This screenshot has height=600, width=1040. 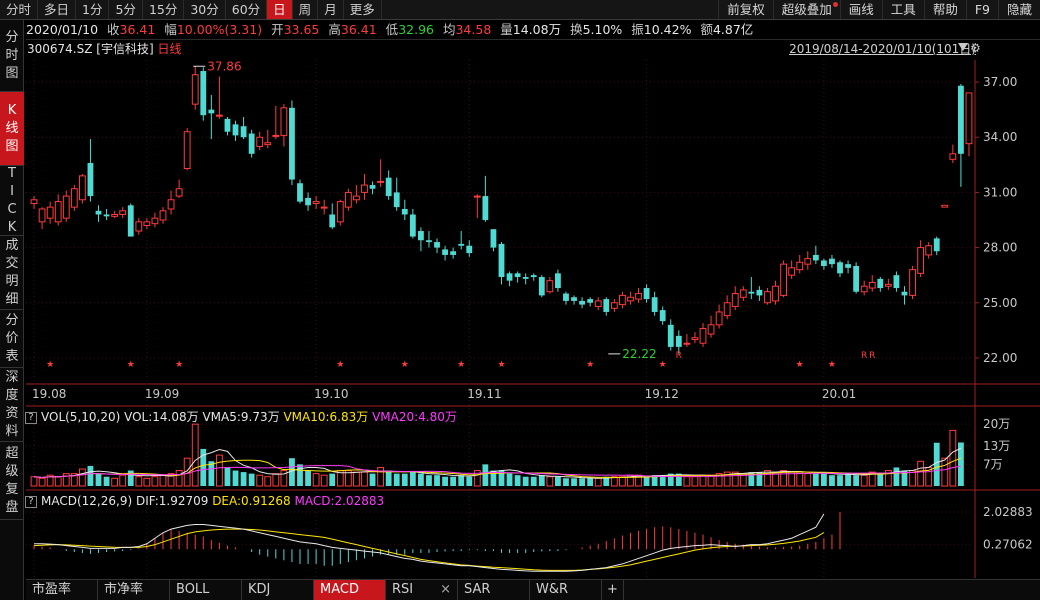 What do you see at coordinates (429, 542) in the screenshot?
I see `dif-line` at bounding box center [429, 542].